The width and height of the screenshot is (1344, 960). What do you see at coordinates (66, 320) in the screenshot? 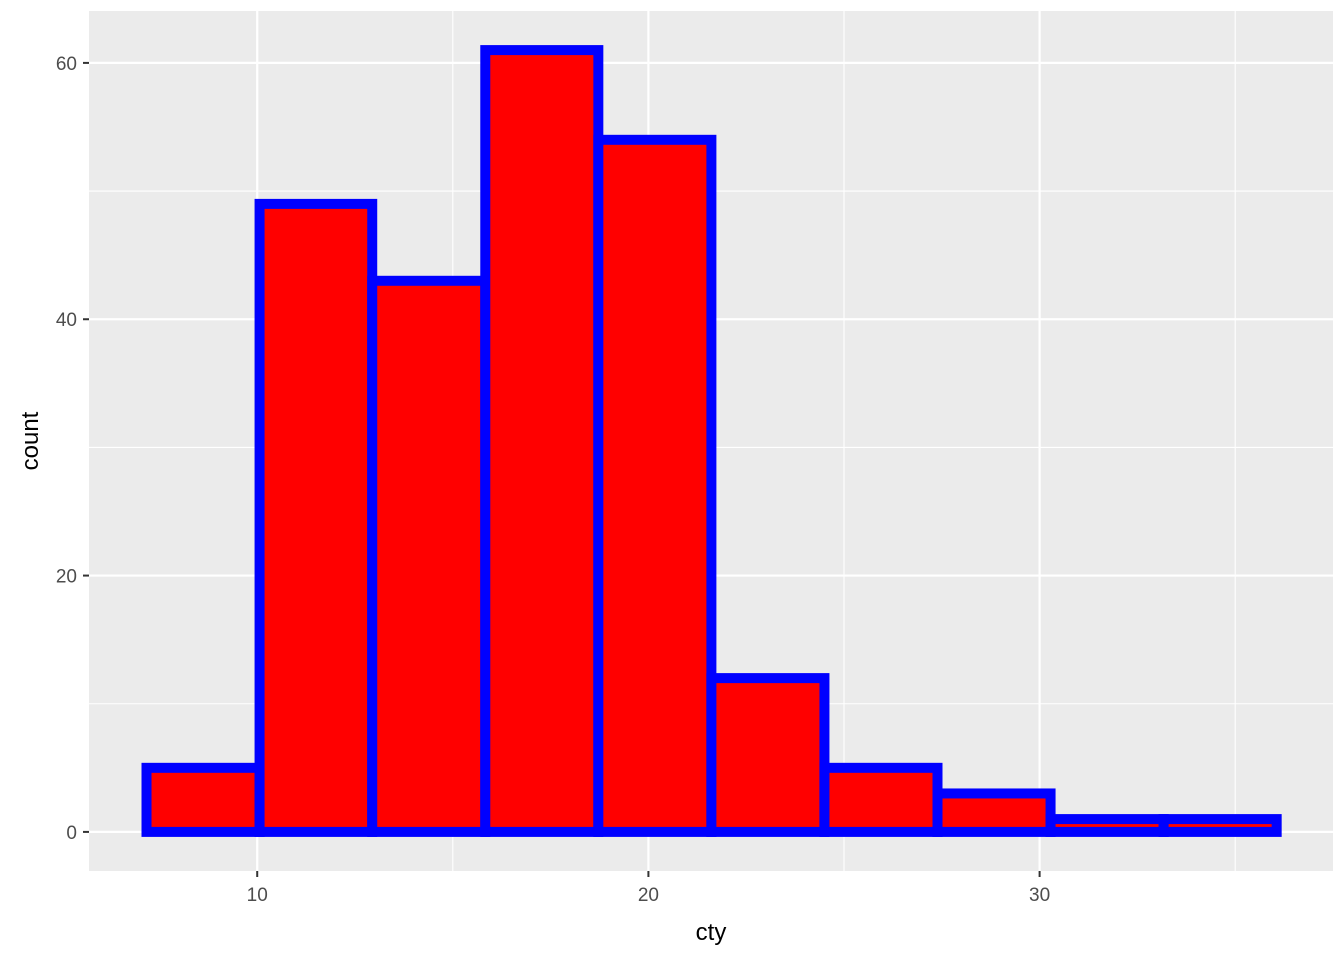
I see `y-tick-label: 40` at bounding box center [66, 320].